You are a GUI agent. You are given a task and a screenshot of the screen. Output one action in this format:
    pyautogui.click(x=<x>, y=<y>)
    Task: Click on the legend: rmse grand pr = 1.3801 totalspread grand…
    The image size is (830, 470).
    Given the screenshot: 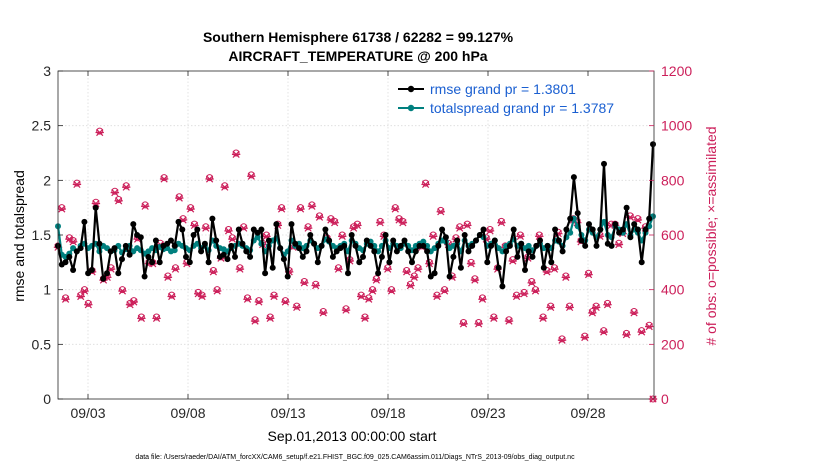 What is the action you would take?
    pyautogui.click(x=519, y=98)
    